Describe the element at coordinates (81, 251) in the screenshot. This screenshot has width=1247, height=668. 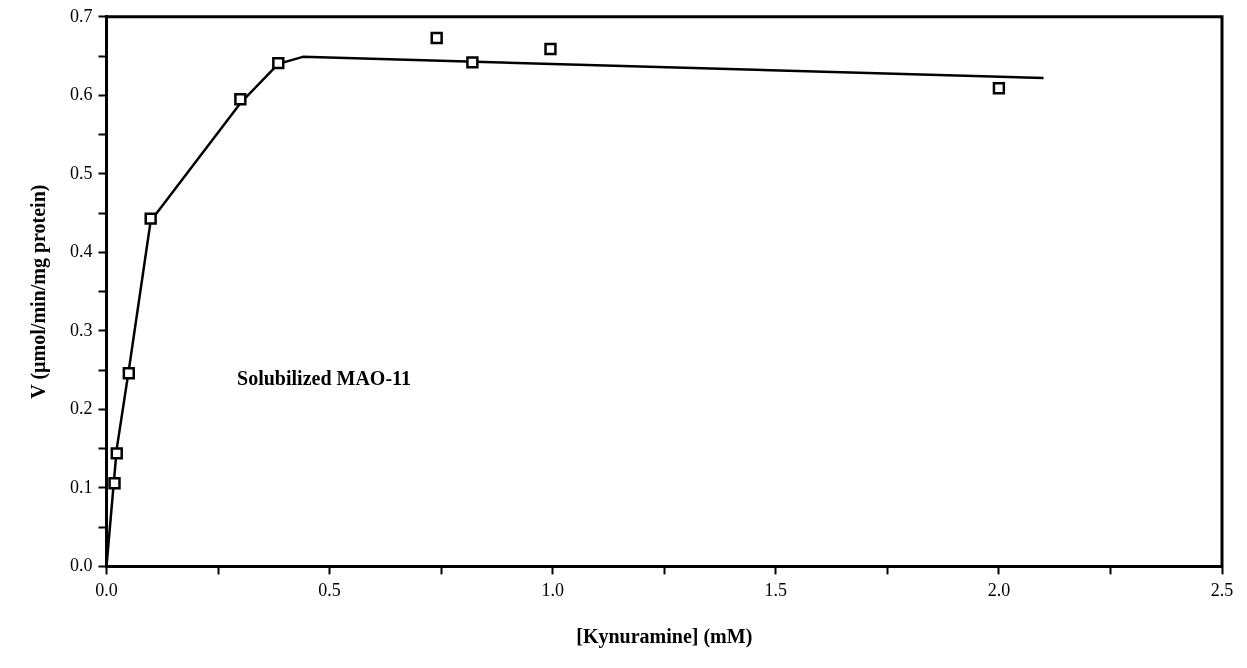
I see `y-tick-label: 0.4` at that location.